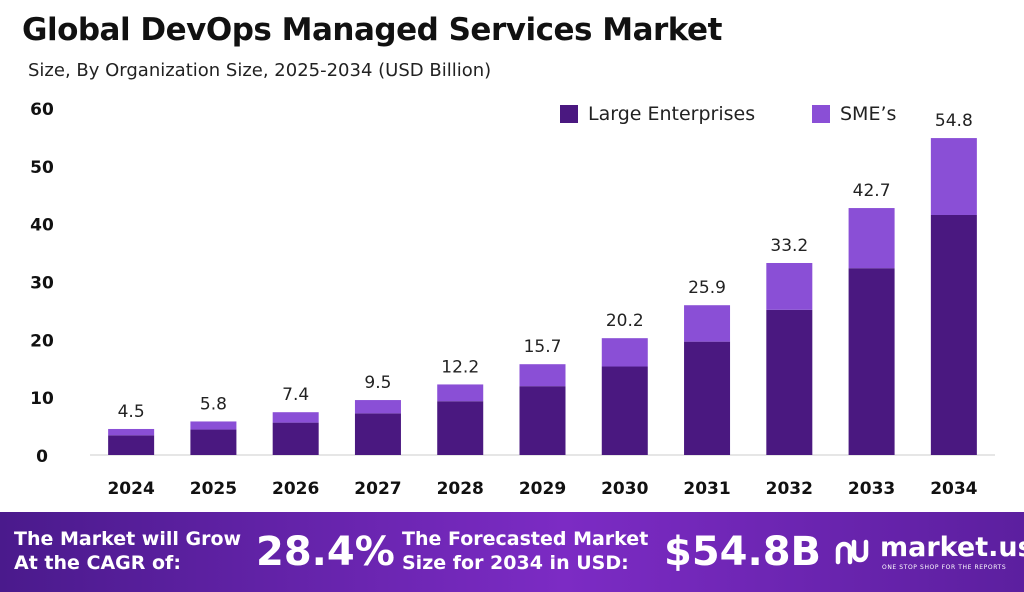  I want to click on legend-item-large-enterprises: Large Enterprises, so click(657, 114).